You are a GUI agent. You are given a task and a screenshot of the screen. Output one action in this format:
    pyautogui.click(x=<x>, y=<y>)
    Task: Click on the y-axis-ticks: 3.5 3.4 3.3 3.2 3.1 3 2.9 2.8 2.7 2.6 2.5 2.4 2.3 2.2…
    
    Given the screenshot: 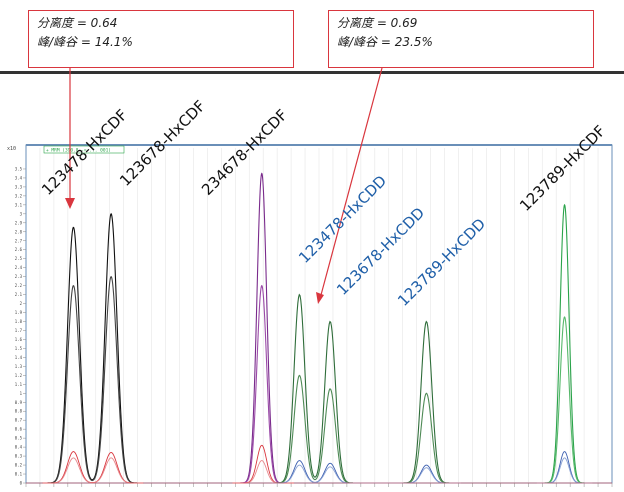 What is the action you would take?
    pyautogui.click(x=20, y=326)
    